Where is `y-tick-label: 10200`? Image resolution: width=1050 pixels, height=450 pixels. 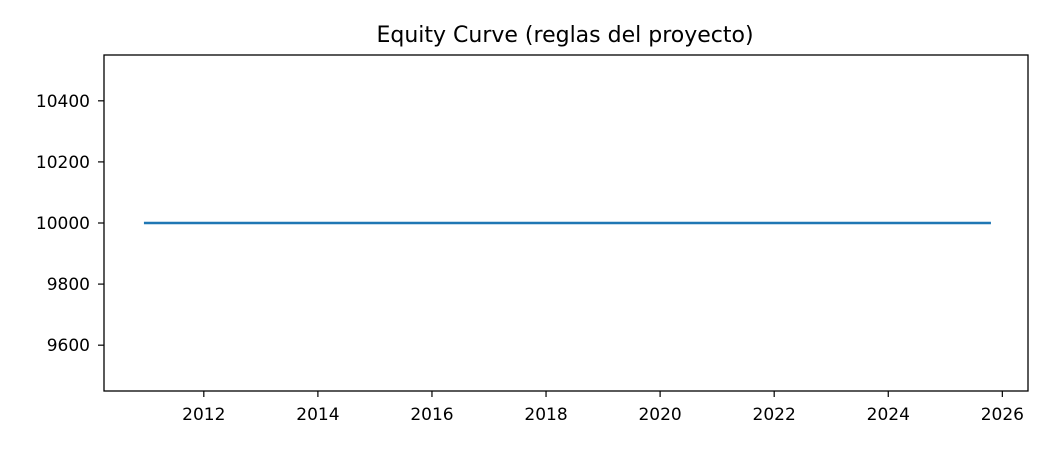 y-tick-label: 10200 is located at coordinates (63, 163).